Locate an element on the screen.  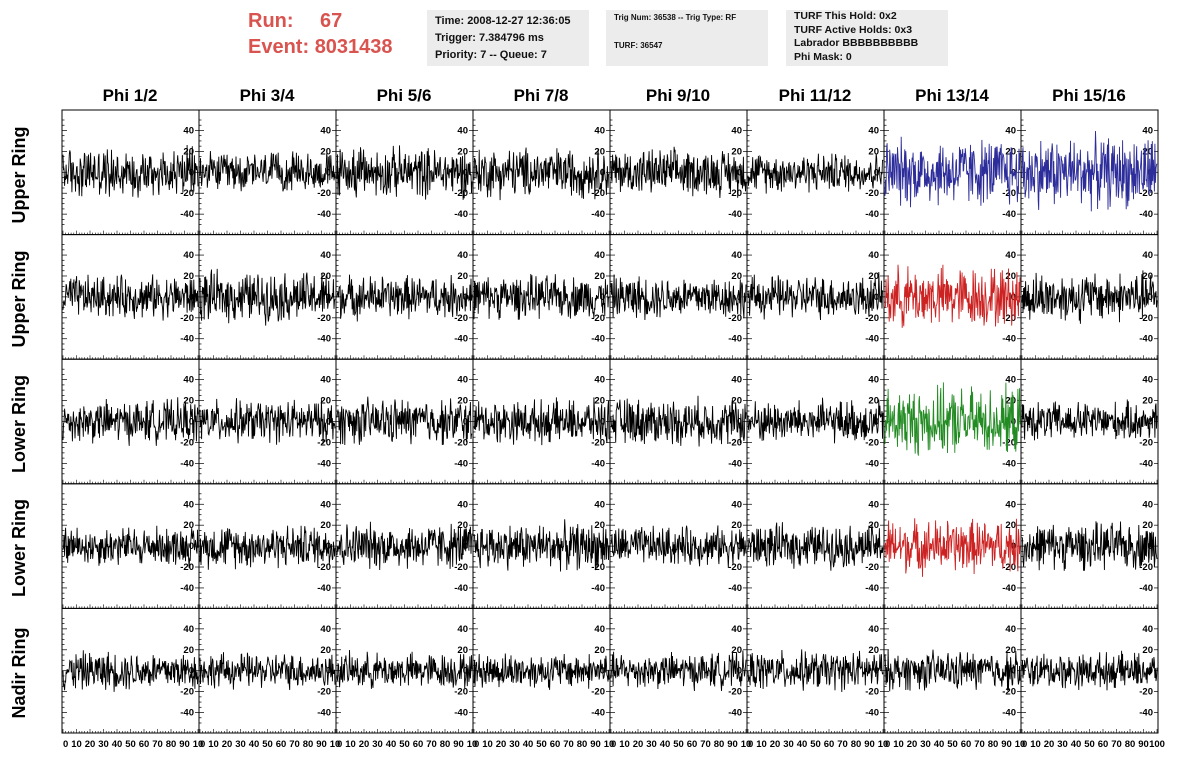
x-tick-label: 80 is located at coordinates (1130, 744).